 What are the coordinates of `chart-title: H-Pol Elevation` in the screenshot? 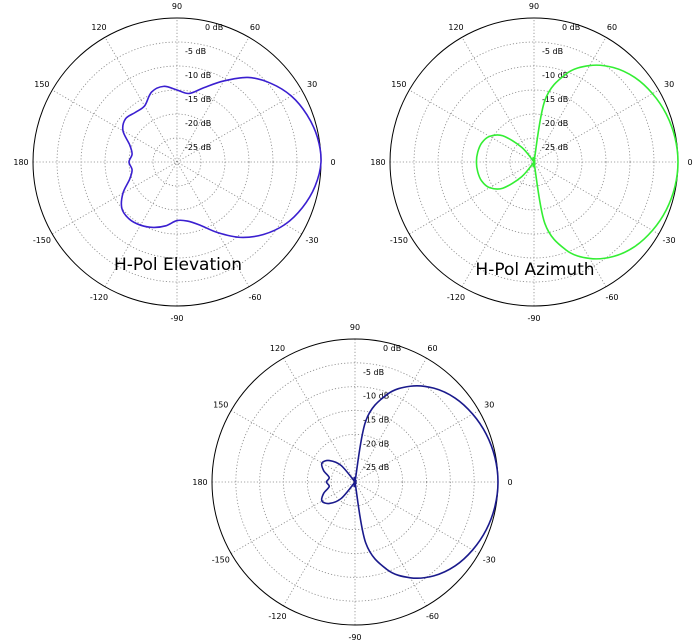 It's located at (178, 265).